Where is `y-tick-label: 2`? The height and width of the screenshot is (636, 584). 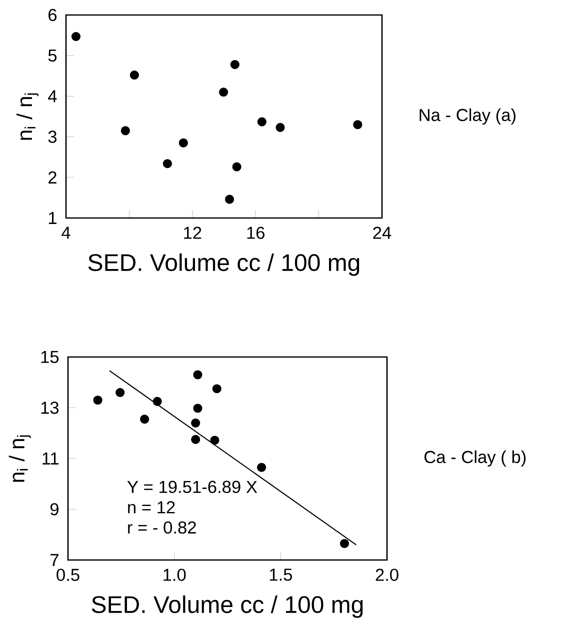
y-tick-label: 2 is located at coordinates (52, 177).